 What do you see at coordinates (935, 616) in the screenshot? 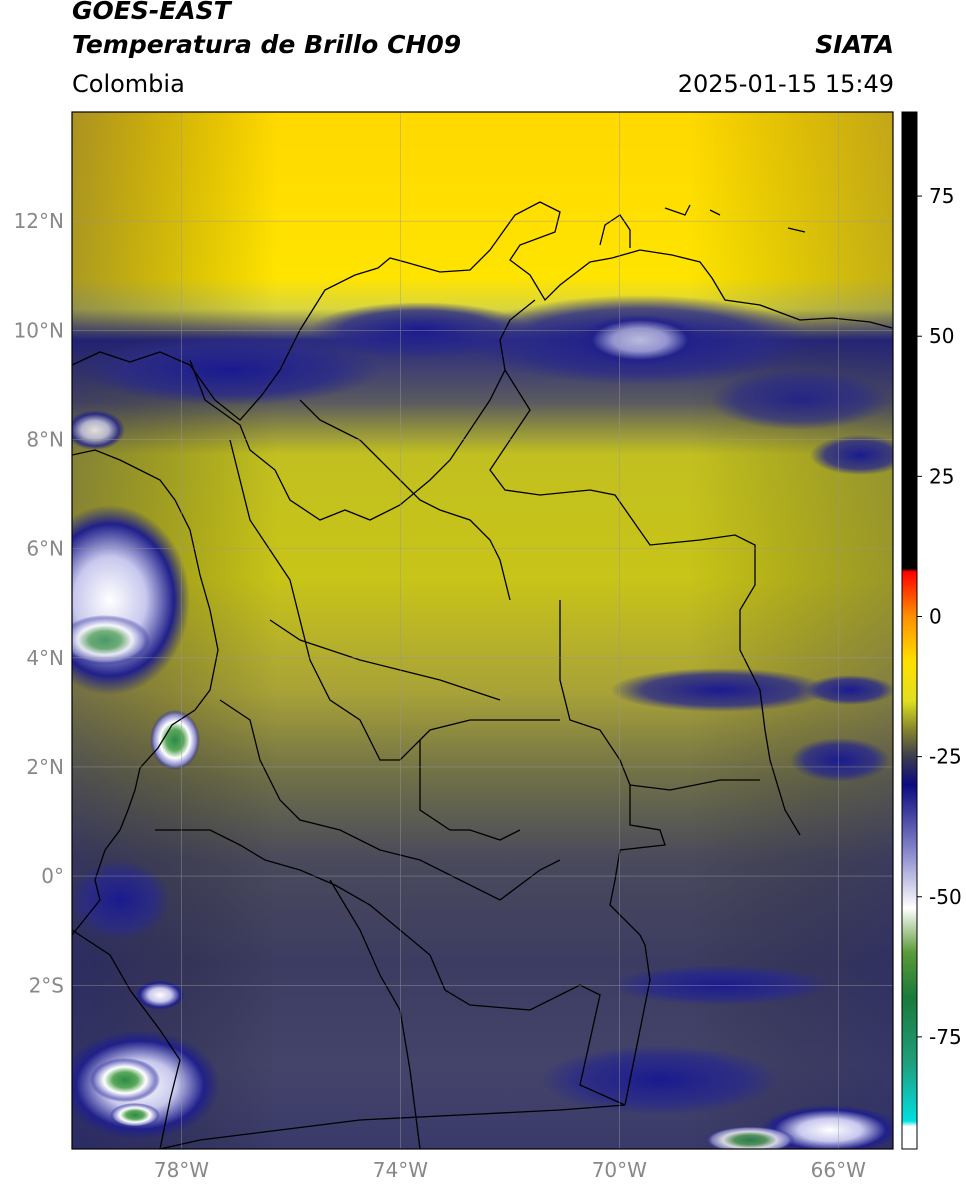
I see `colorbar-tick-label: 0` at bounding box center [935, 616].